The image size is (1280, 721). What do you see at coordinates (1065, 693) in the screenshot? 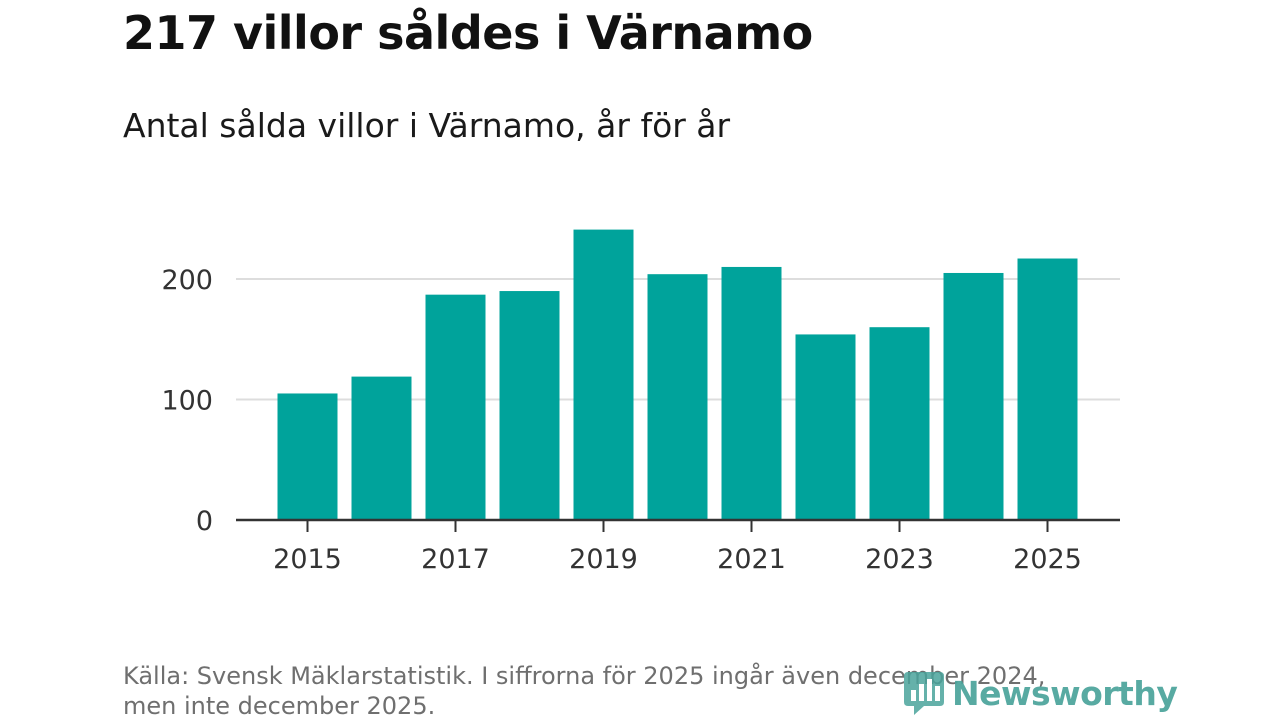
I see `newsworthy-logo-text: Newsworthy` at bounding box center [1065, 693].